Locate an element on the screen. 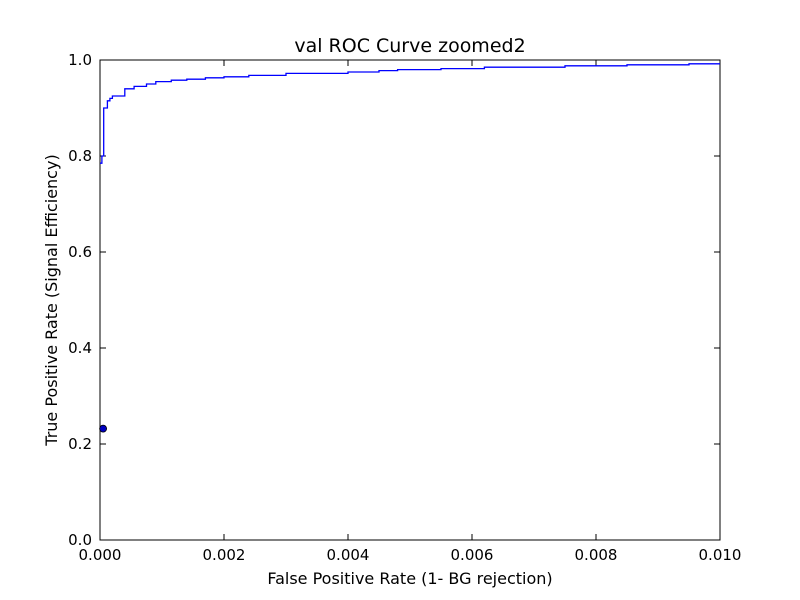 This screenshot has width=800, height=600. y-axis-title: True Positive Rate (Signal Efficiency) is located at coordinates (51, 300).